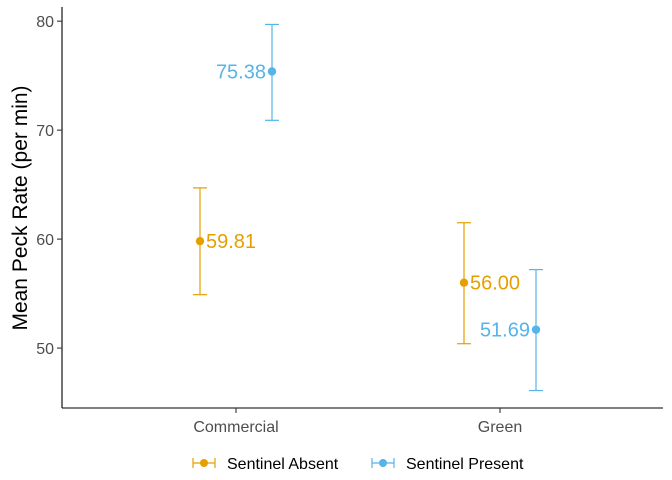 Image resolution: width=672 pixels, height=480 pixels. What do you see at coordinates (505, 331) in the screenshot?
I see `data-label: 51.69` at bounding box center [505, 331].